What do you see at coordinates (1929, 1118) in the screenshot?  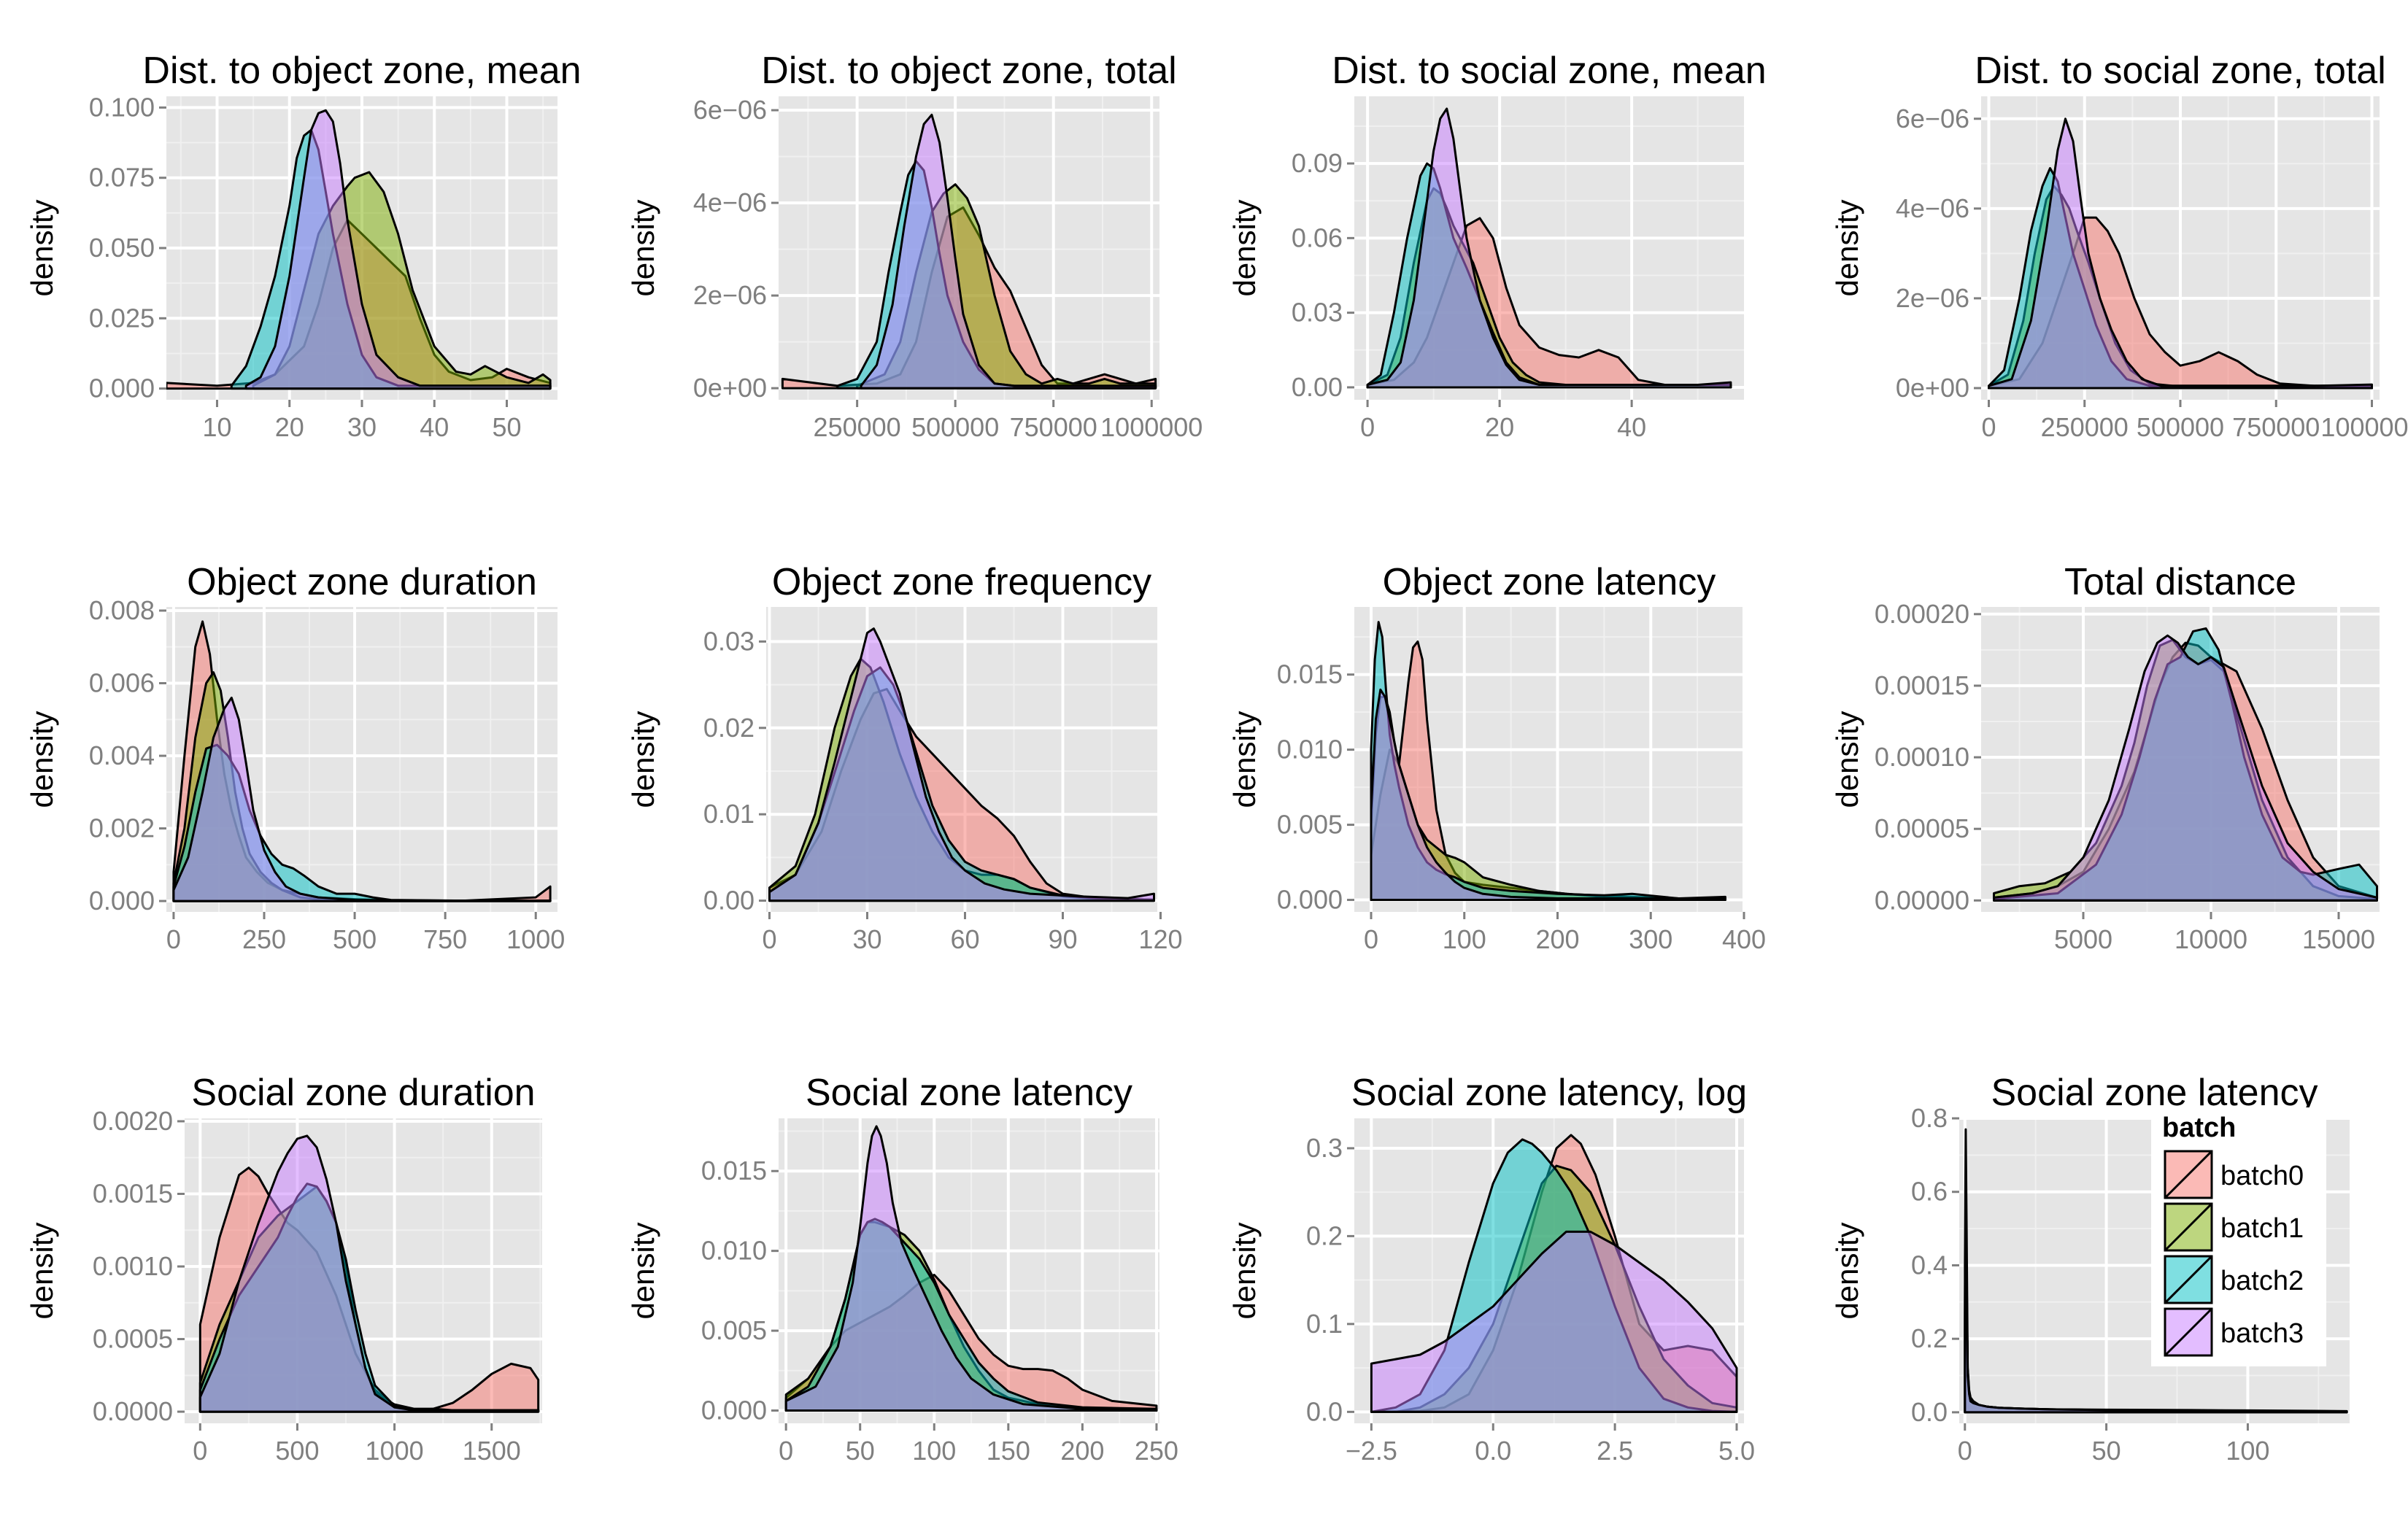 I see `y-tick-label: 0.8` at bounding box center [1929, 1118].